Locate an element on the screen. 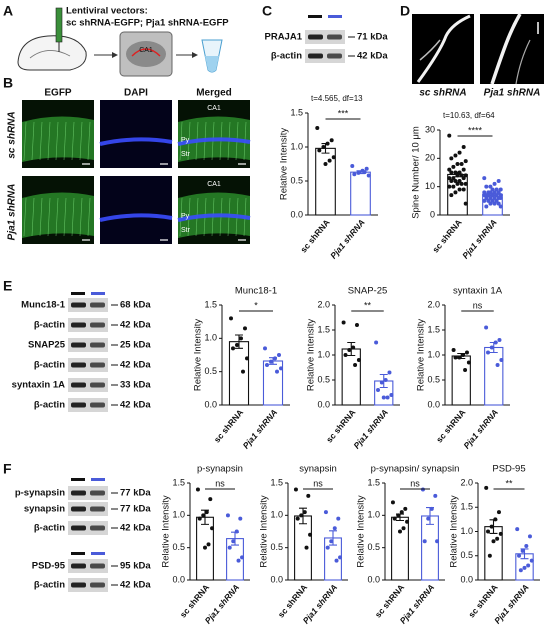 The height and width of the screenshot is (637, 550). significance: **** is located at coordinates (475, 130).